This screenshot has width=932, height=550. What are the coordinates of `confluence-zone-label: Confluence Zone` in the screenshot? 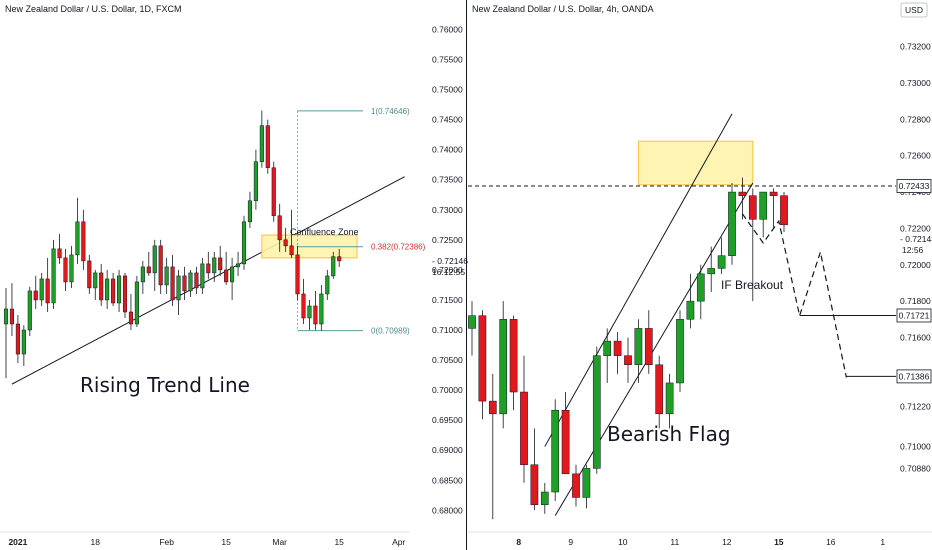 It's located at (324, 232).